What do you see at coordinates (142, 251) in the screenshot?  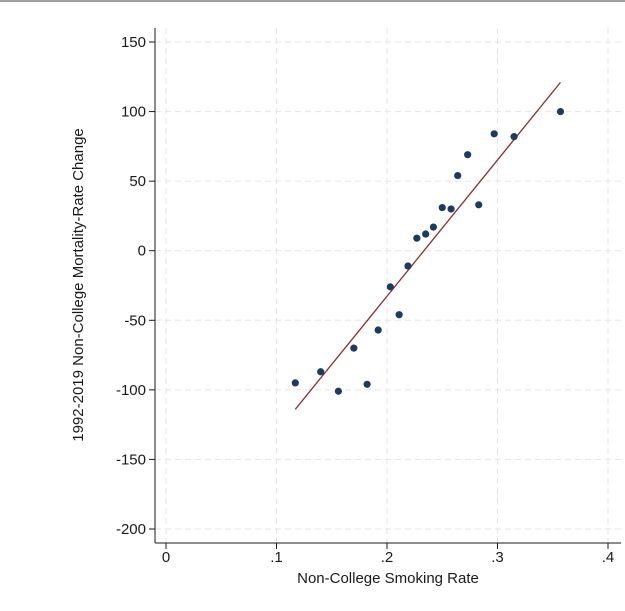 I see `y-tick-label: 0` at bounding box center [142, 251].